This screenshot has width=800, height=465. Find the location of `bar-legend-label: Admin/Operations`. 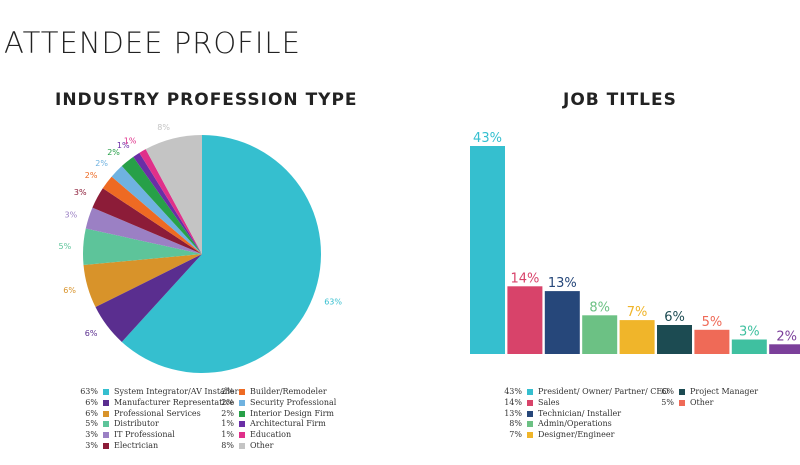

bar-legend-label: Admin/Operations is located at coordinates (575, 424).